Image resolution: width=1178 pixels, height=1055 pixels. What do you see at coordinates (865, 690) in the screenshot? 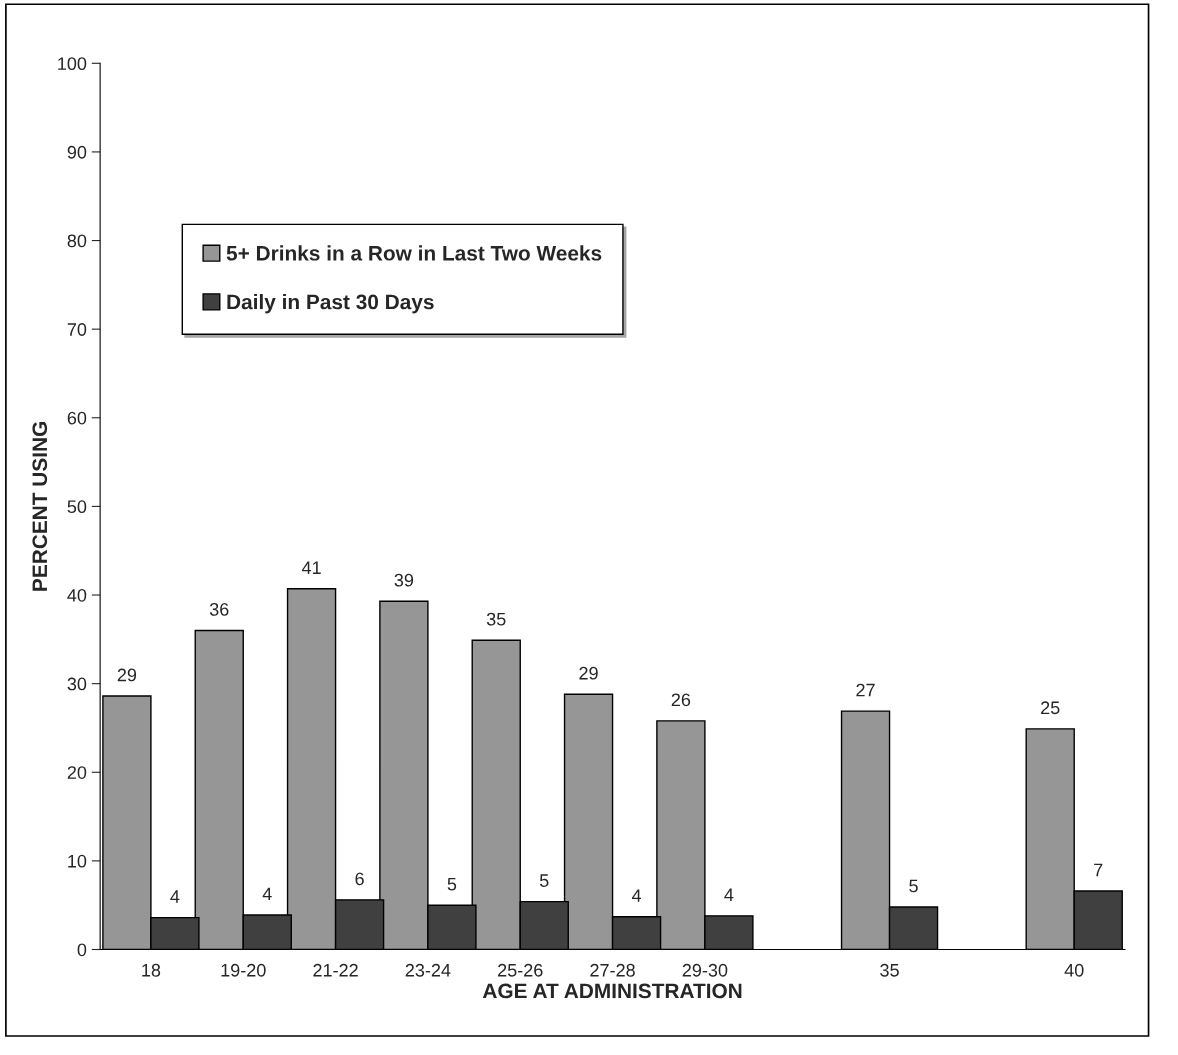
I see `data-label: 27` at bounding box center [865, 690].